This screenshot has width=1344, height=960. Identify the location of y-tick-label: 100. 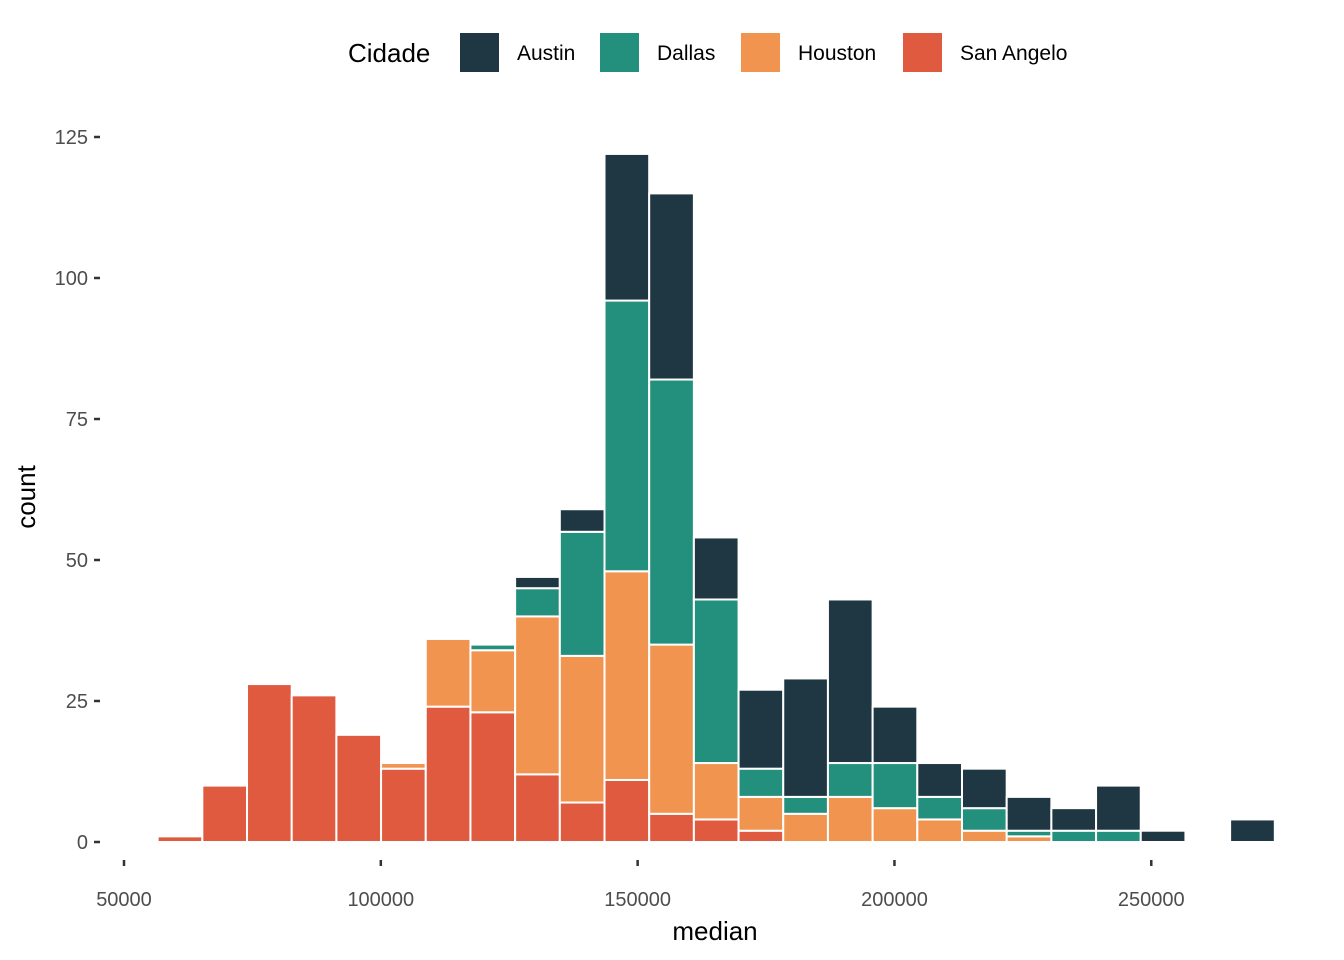
(71, 279).